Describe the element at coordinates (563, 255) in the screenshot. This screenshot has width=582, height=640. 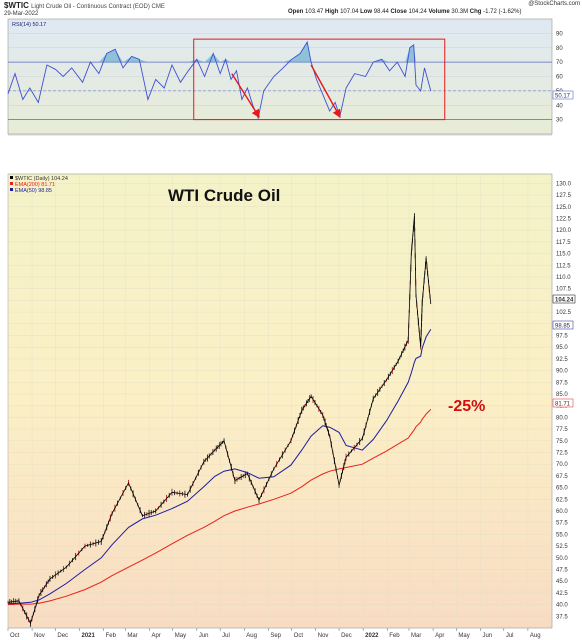
I see `price-y-tick-label: 115.0` at that location.